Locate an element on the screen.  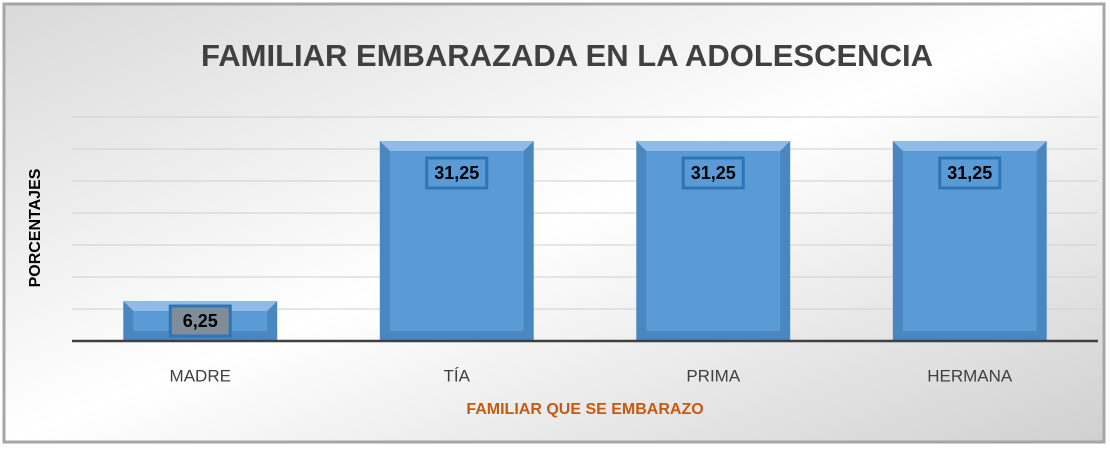
chart-title: FAMILIAR EMBARAZADA EN LA ADOLESCENCIA is located at coordinates (567, 55).